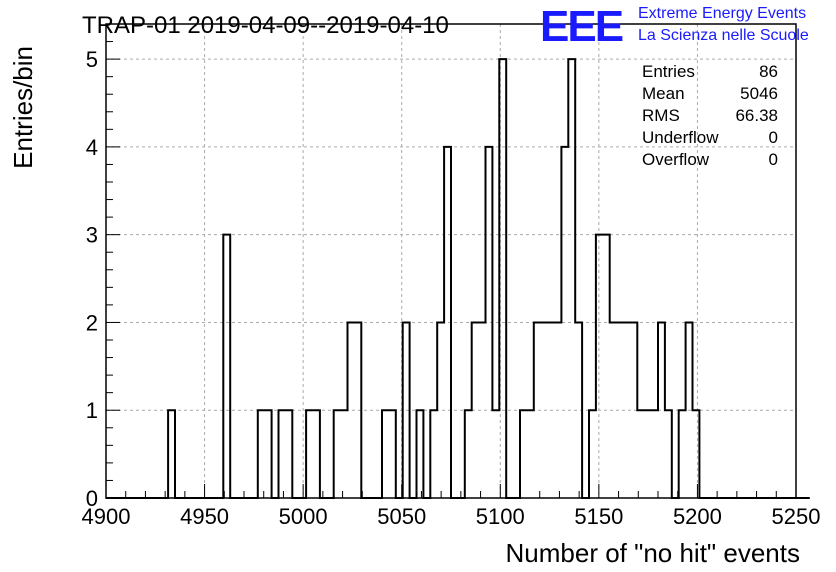 The height and width of the screenshot is (572, 836). I want to click on y-tick-label-0: 0, so click(92, 498).